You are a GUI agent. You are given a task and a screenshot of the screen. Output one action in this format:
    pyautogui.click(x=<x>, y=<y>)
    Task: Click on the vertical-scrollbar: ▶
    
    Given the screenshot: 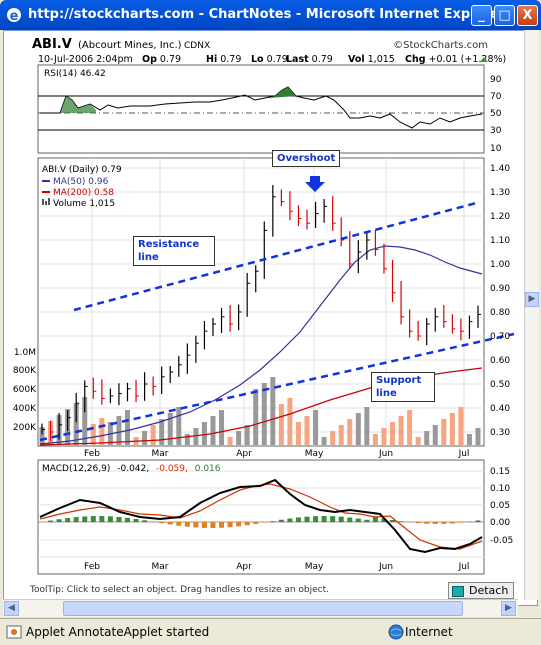 What is the action you would take?
    pyautogui.click(x=531, y=315)
    